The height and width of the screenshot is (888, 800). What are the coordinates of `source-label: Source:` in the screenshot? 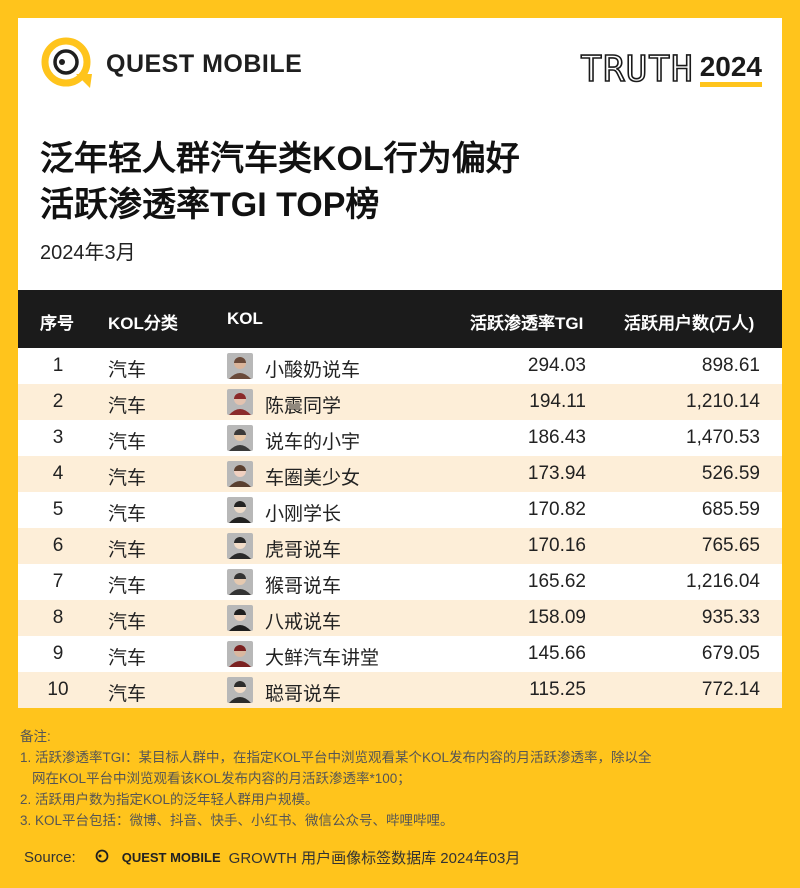 It's located at (50, 857).